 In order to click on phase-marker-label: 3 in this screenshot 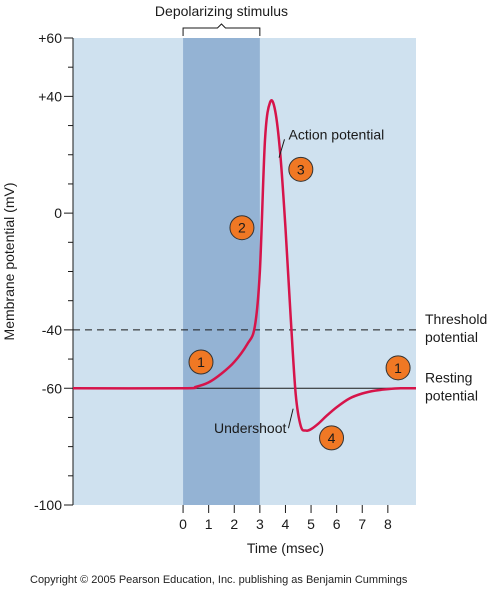, I will do `click(301, 169)`.